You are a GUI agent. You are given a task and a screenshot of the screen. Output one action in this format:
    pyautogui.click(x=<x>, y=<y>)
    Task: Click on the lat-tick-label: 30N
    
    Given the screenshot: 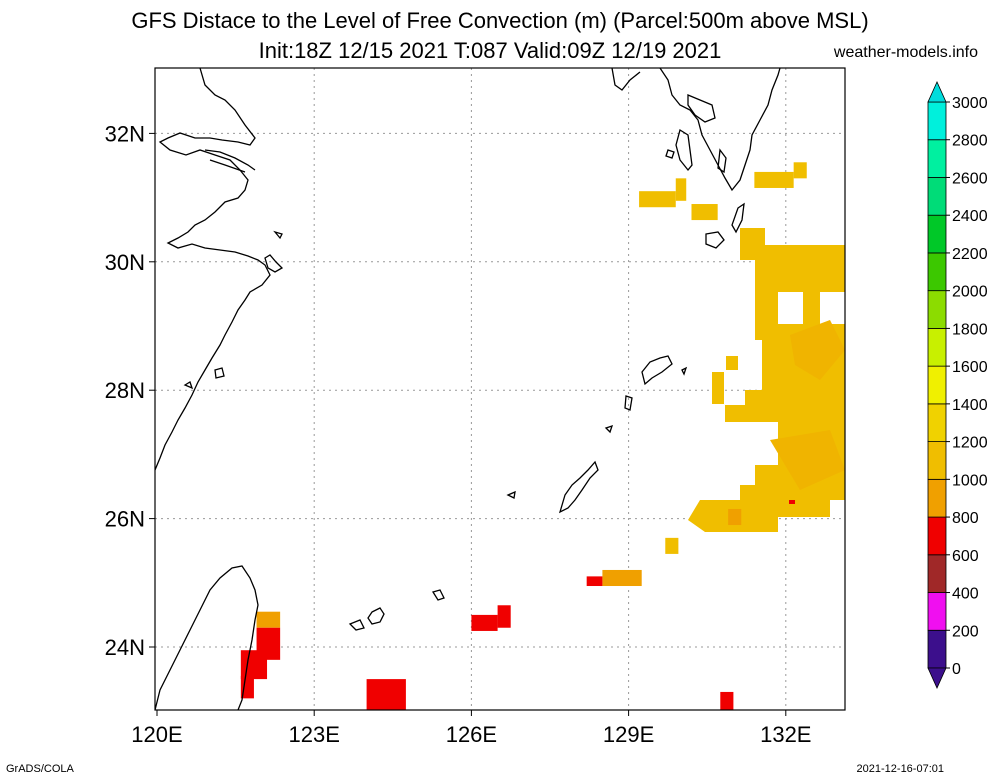 What is the action you would take?
    pyautogui.click(x=125, y=262)
    